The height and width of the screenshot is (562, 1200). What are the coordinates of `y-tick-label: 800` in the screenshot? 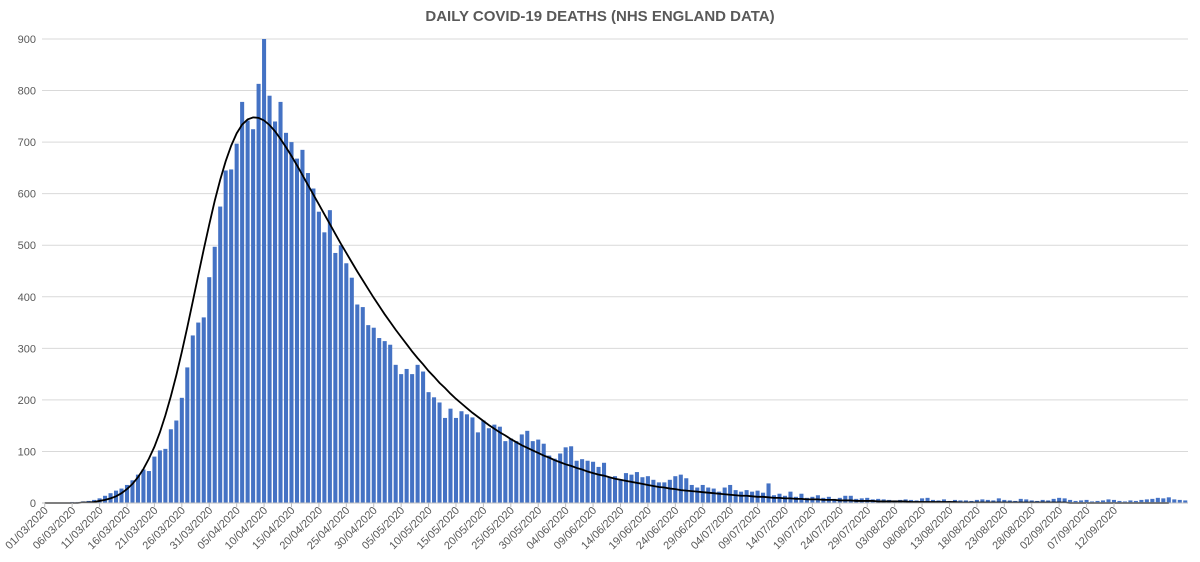 It's located at (27, 92).